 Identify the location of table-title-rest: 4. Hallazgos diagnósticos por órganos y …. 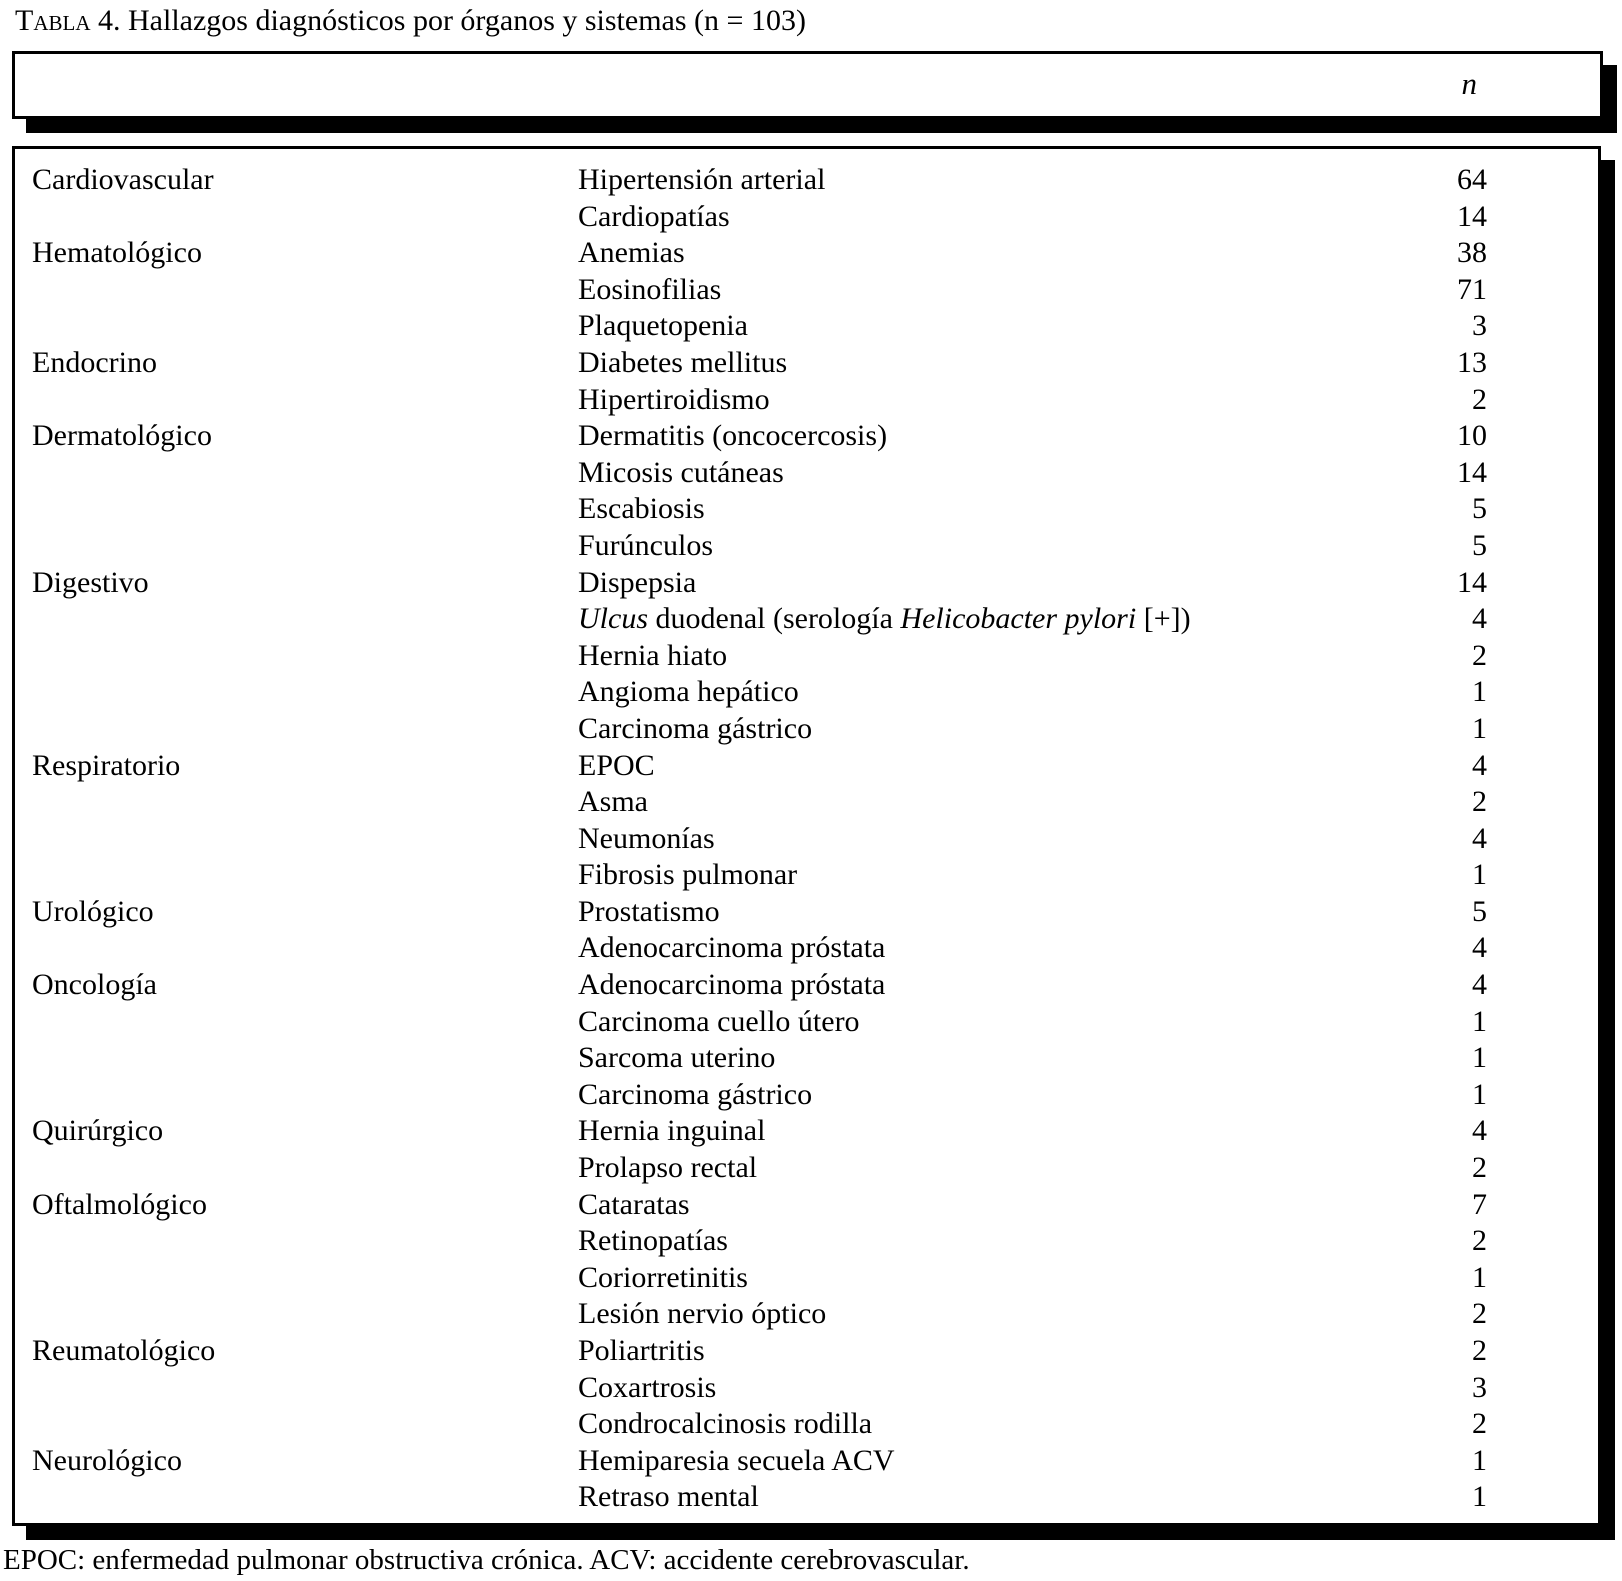
(448, 20).